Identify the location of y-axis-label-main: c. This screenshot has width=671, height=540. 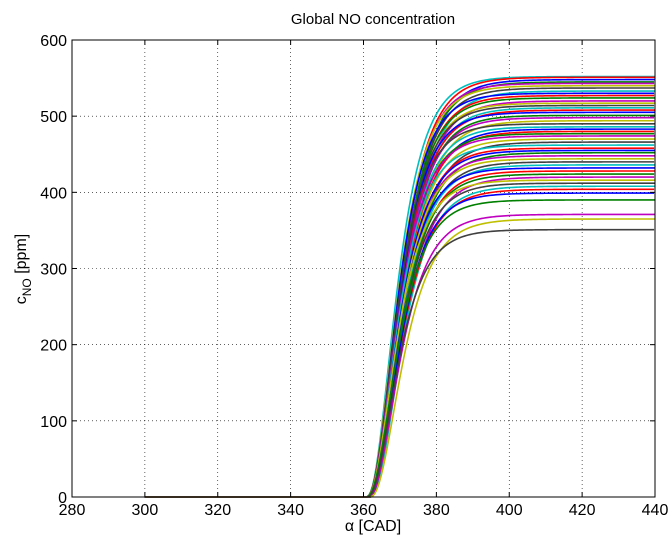
(21, 300).